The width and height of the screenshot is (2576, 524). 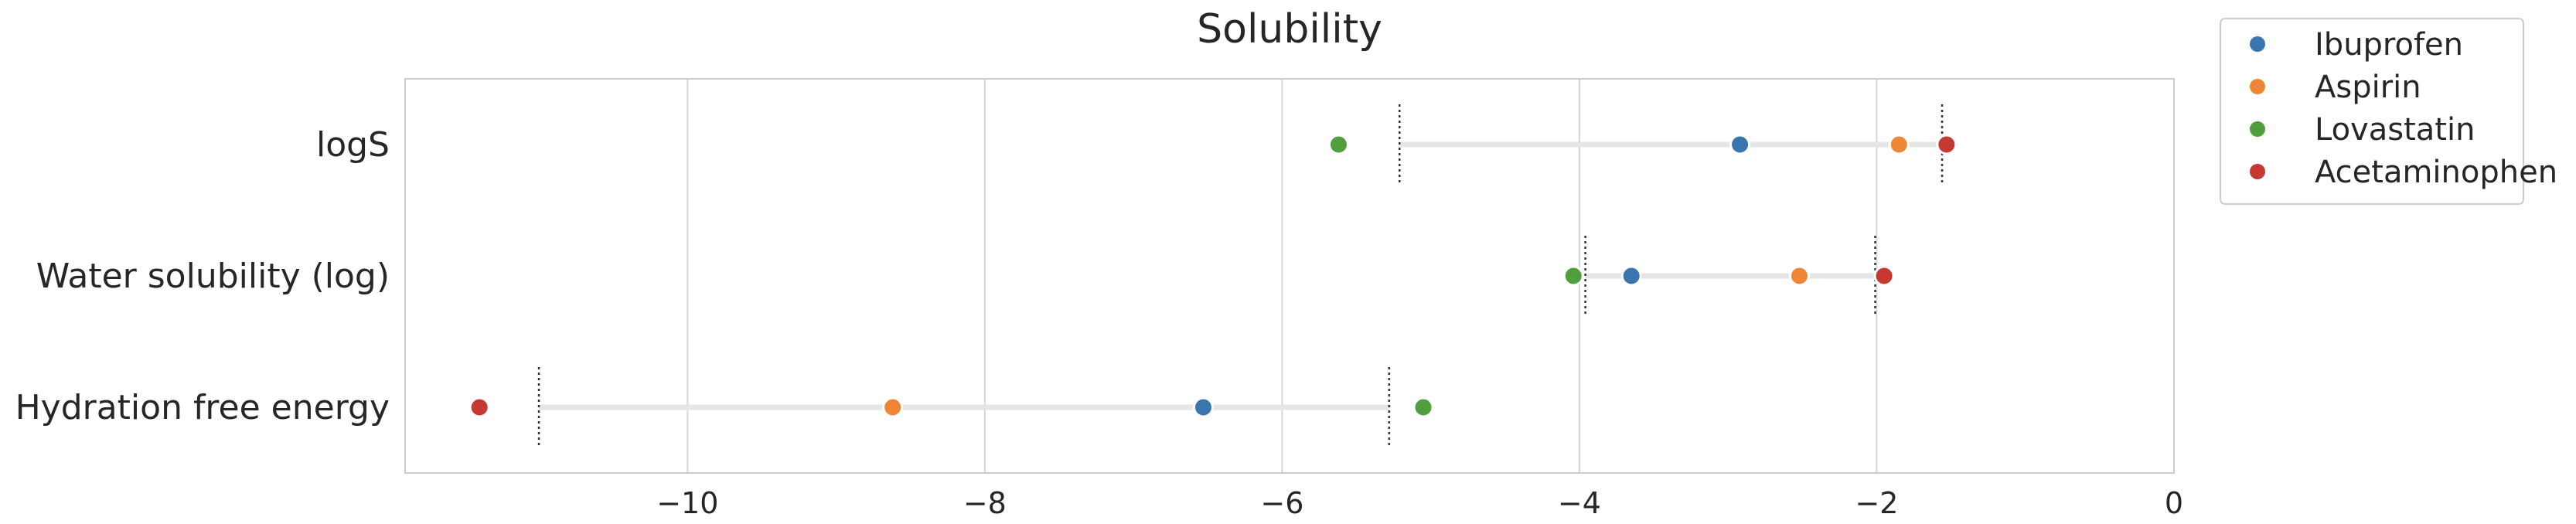 I want to click on x-axis-labels: −10 −8 −6 −4 −2 0, so click(x=1419, y=503).